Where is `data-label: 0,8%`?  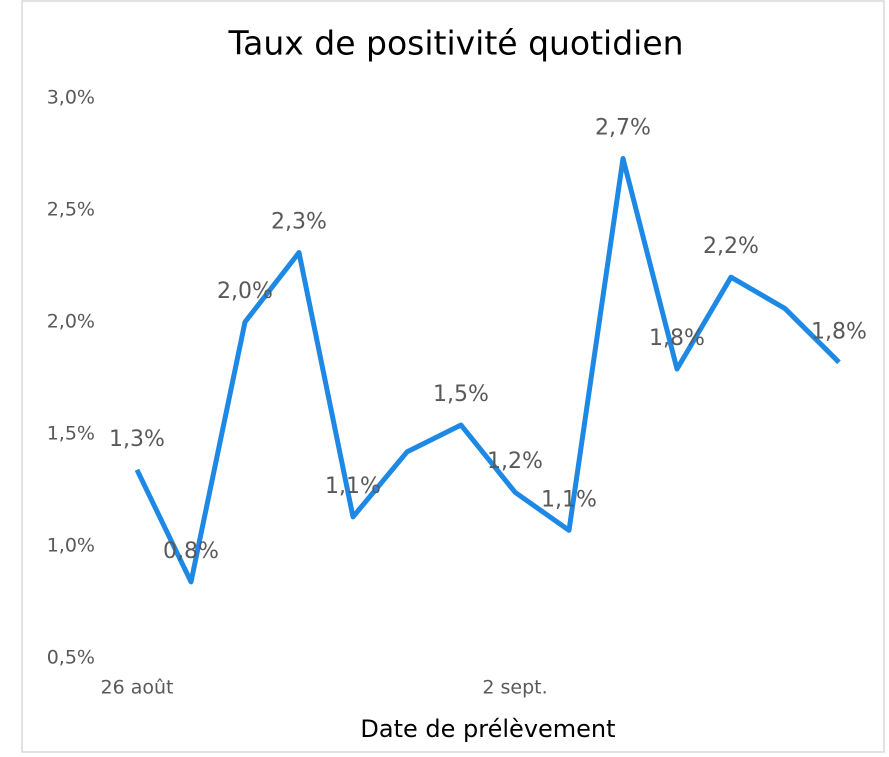
data-label: 0,8% is located at coordinates (191, 551).